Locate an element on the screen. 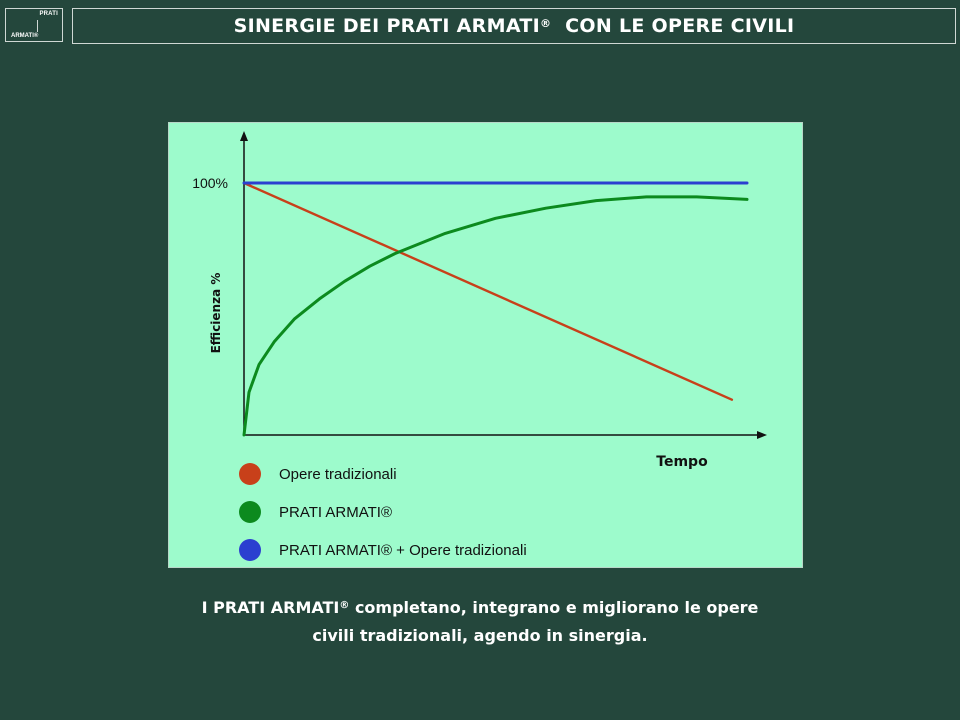 Image resolution: width=960 pixels, height=720 pixels. legend-item-1: Opere tradizionali is located at coordinates (383, 474).